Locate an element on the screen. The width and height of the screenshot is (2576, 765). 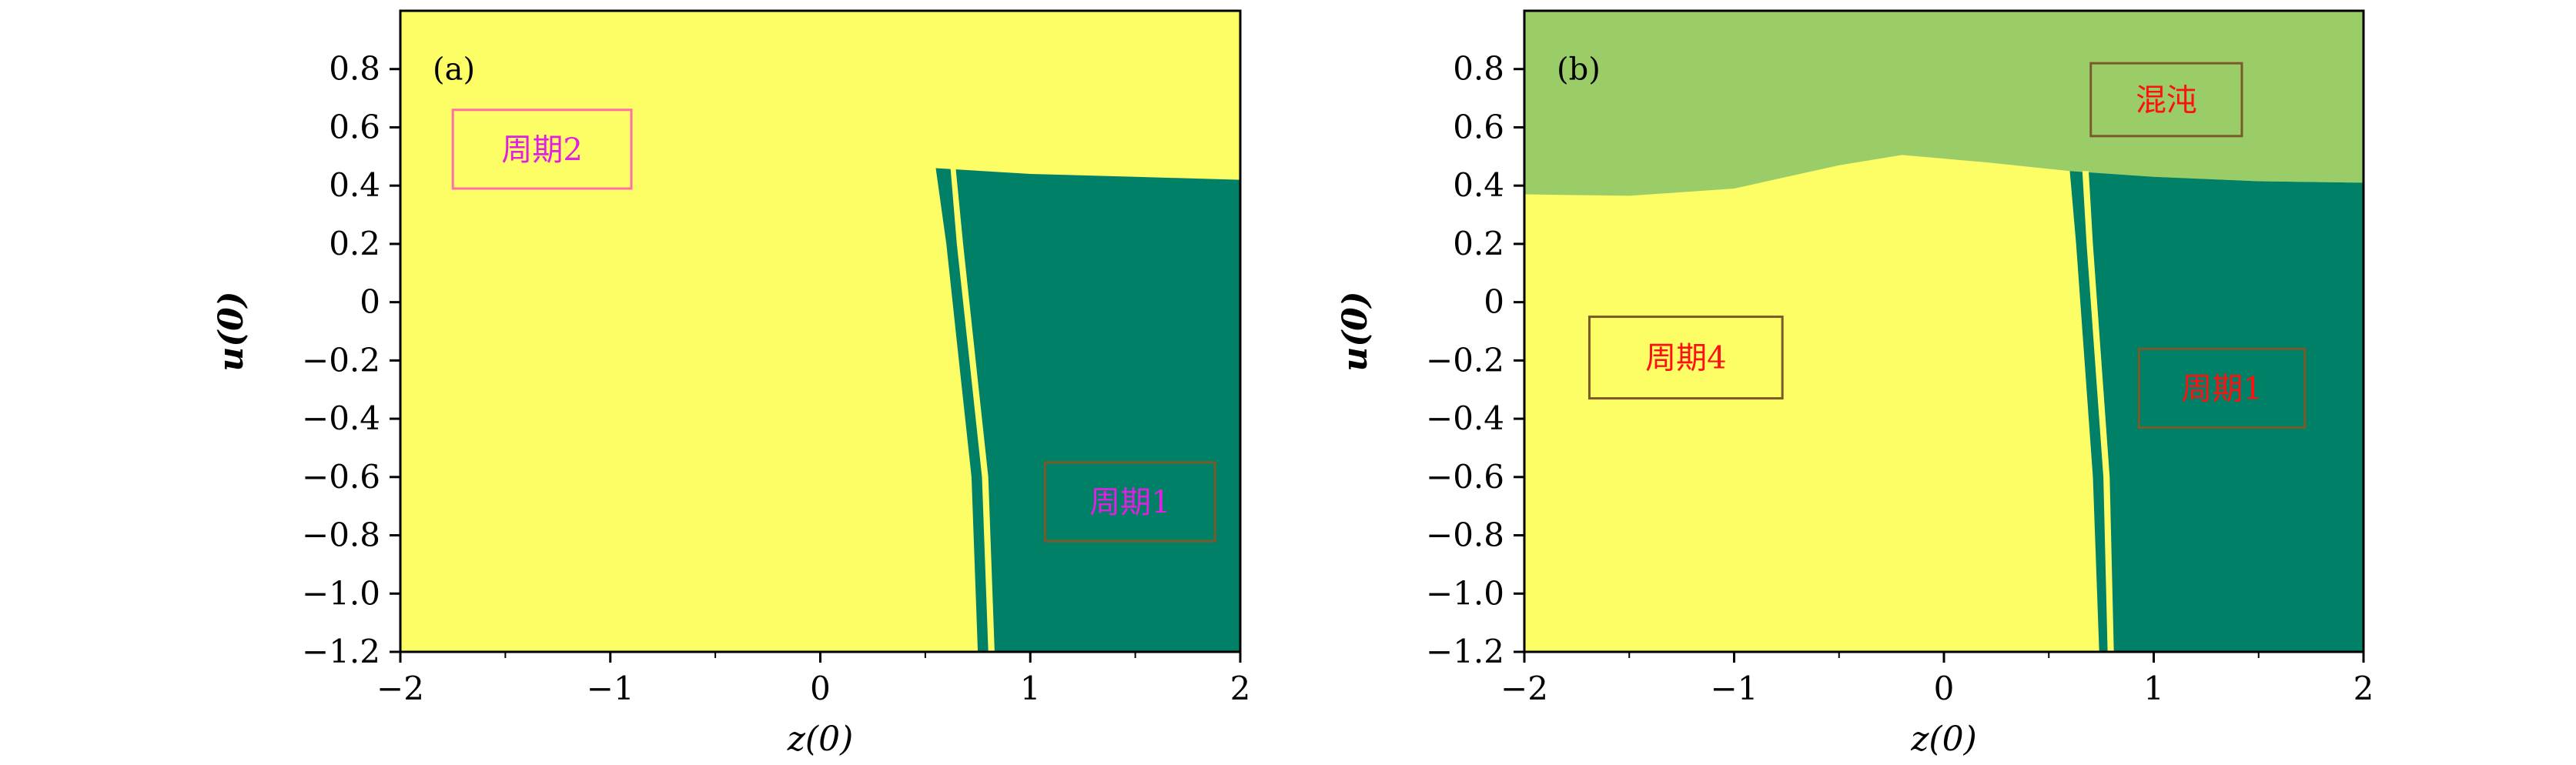
annotation-label: 周期4 is located at coordinates (1686, 358).